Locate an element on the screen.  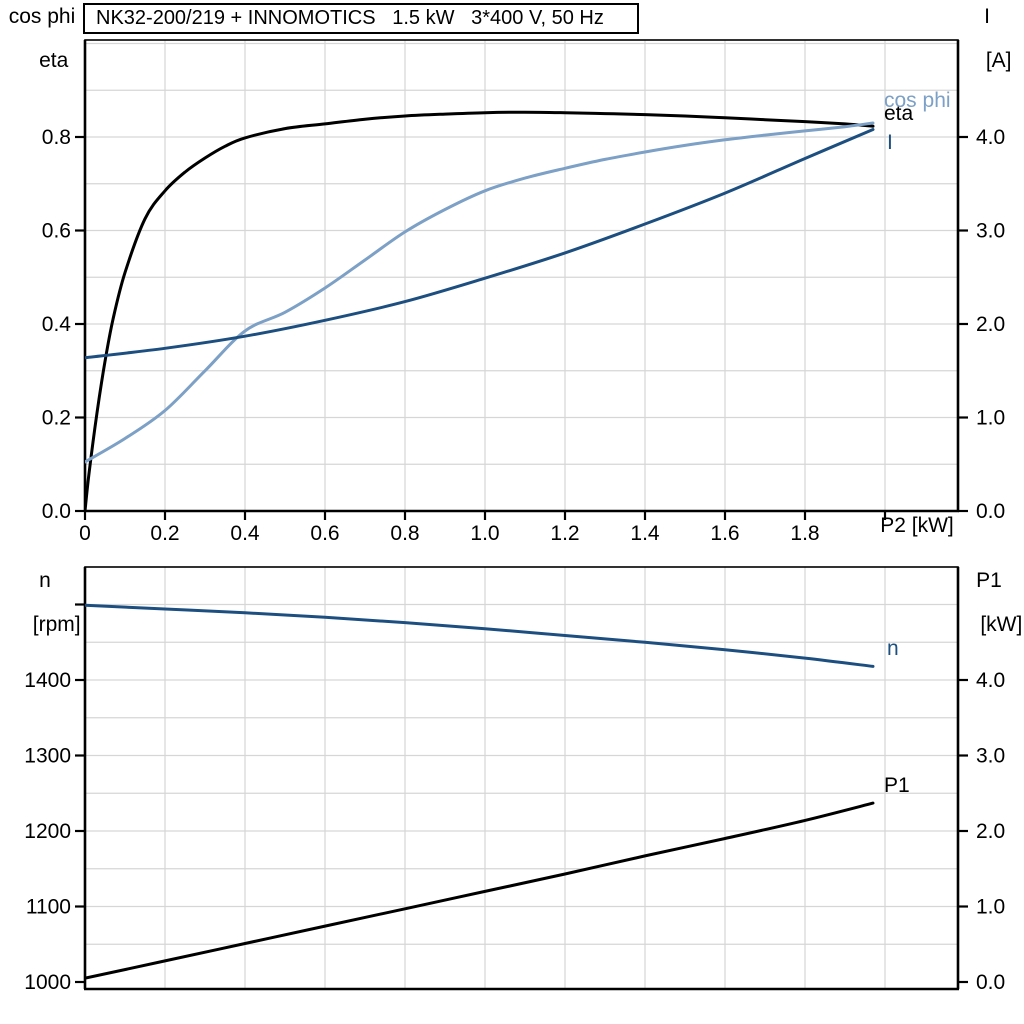
axis-title-speed: n is located at coordinates (45, 580).